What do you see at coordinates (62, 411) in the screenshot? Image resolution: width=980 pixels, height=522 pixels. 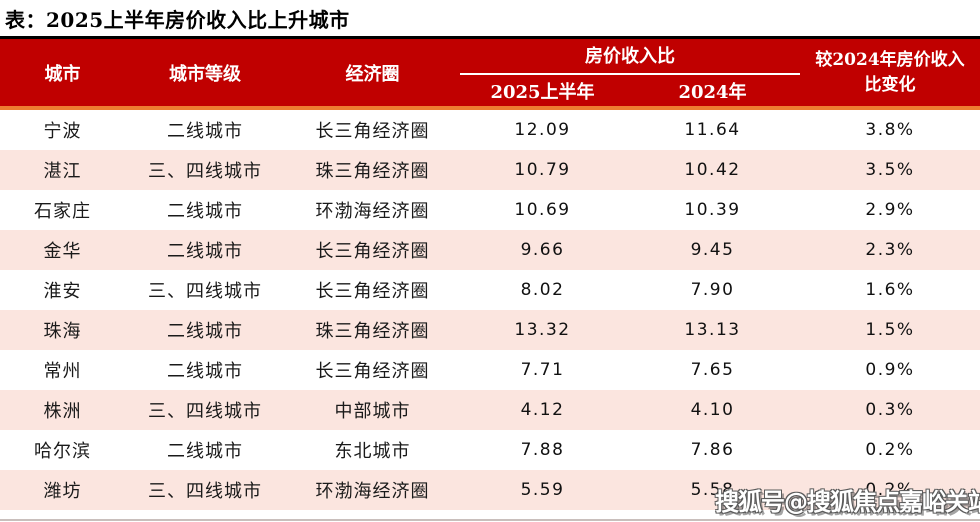 I see `cell-city: 株洲` at bounding box center [62, 411].